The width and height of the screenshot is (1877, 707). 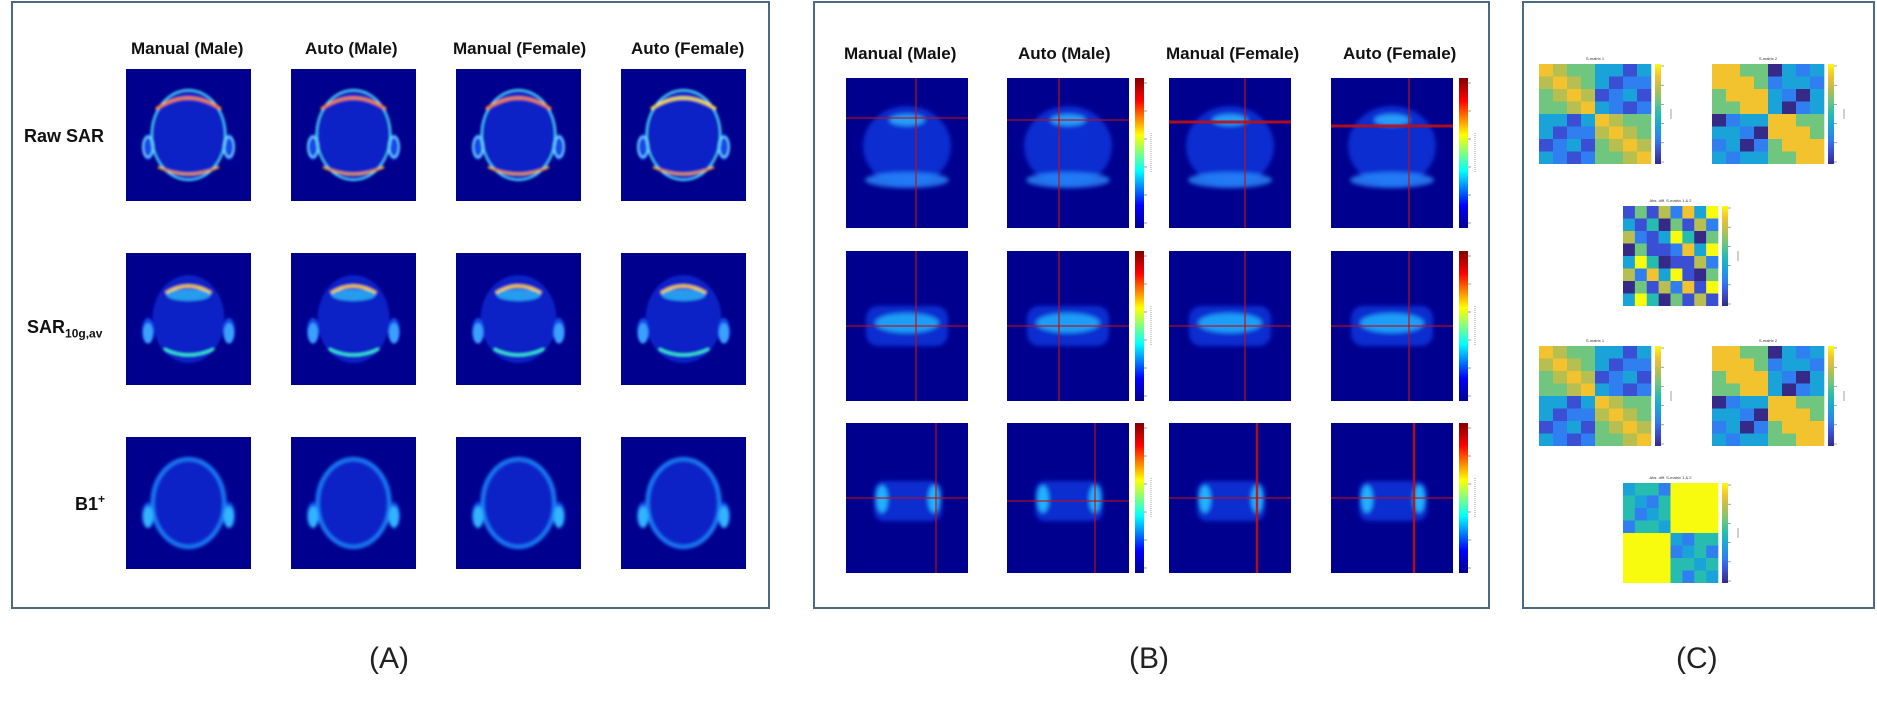 I want to click on row-label-text: Raw SAR, so click(x=64, y=136).